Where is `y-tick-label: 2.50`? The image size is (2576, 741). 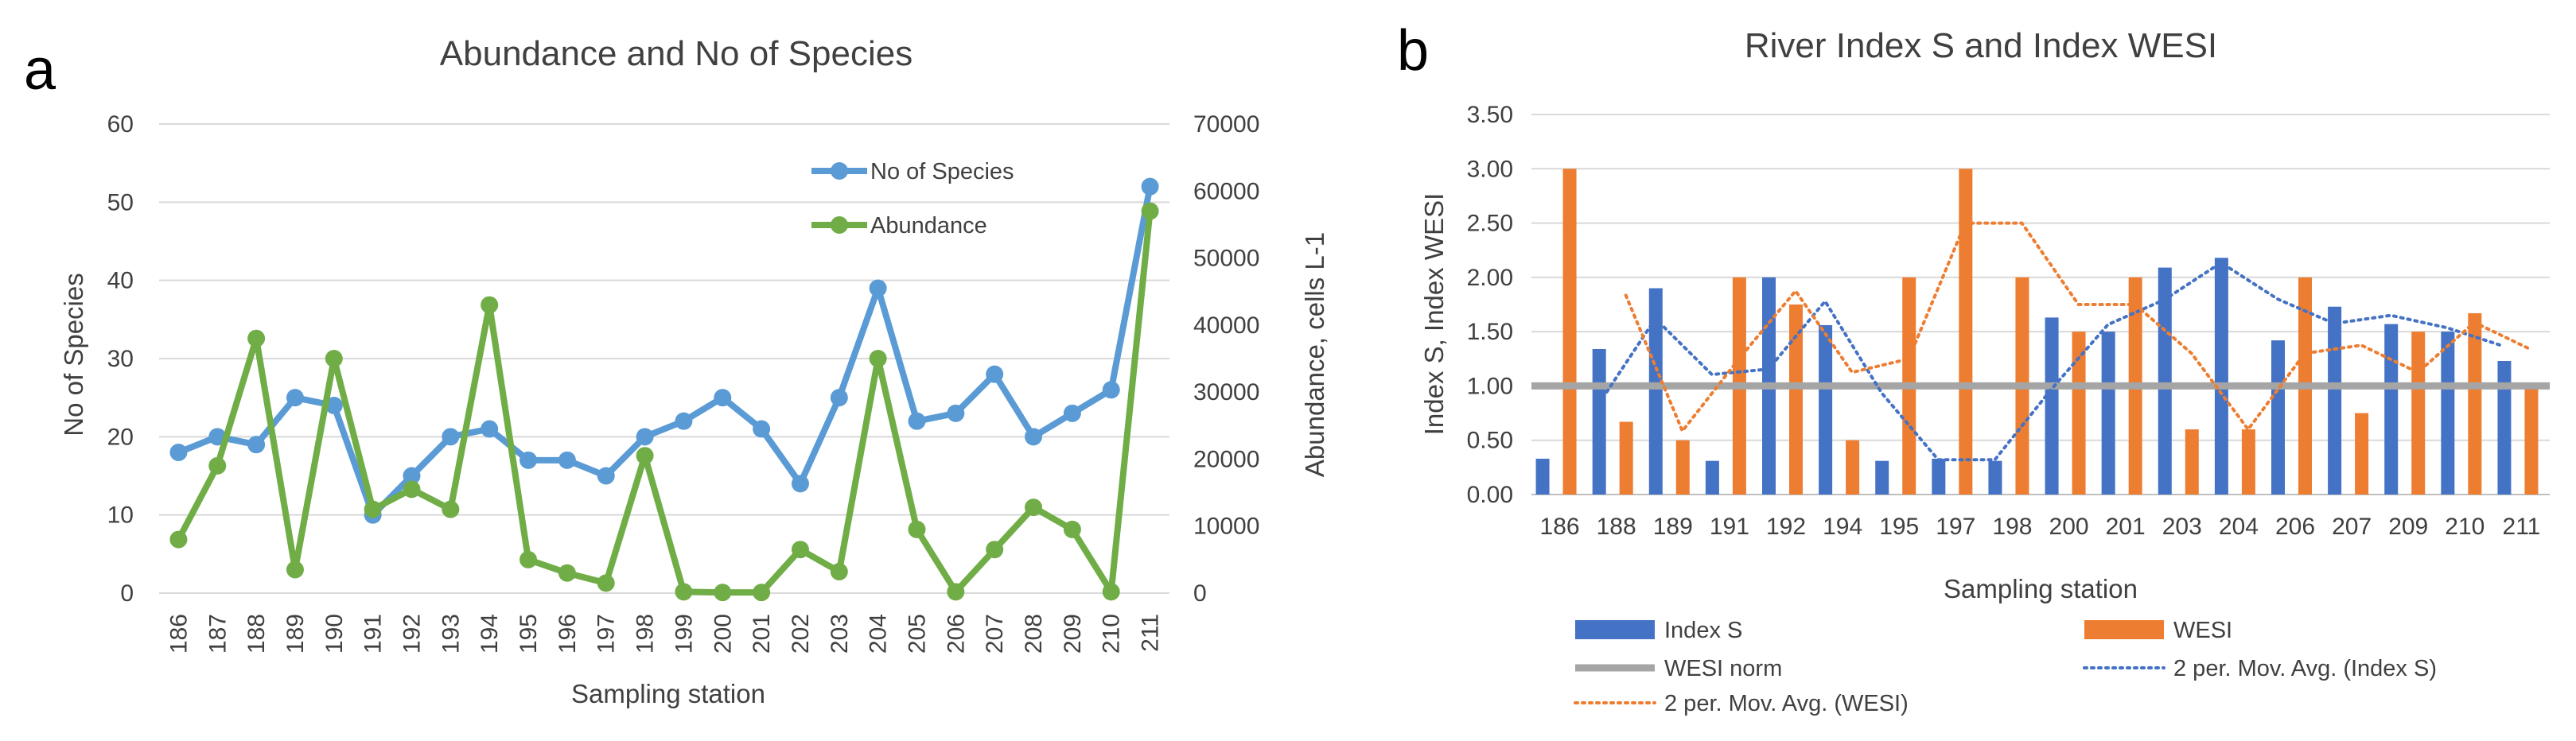 y-tick-label: 2.50 is located at coordinates (1490, 224).